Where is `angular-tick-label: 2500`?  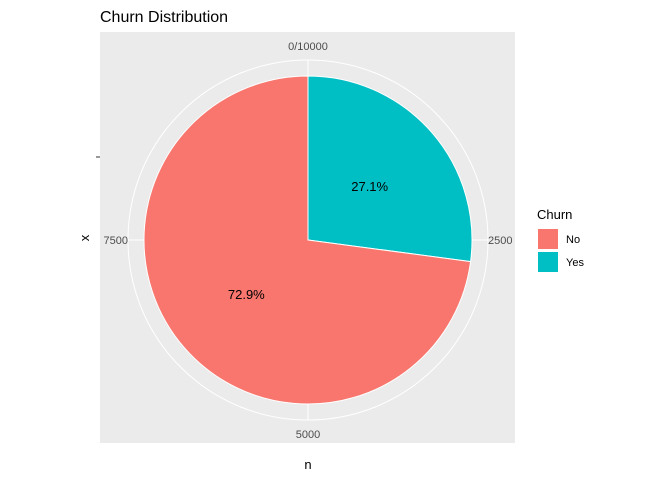
angular-tick-label: 2500 is located at coordinates (500, 241).